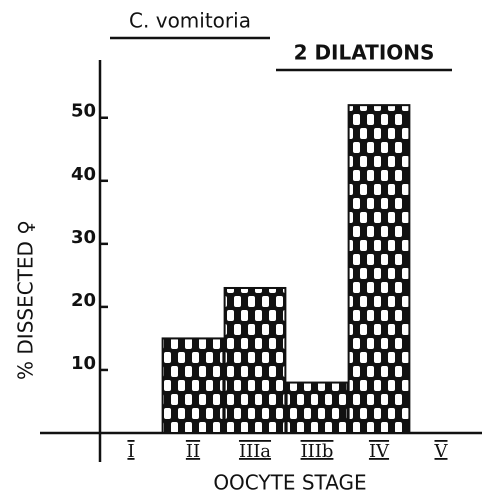 The image size is (489, 499). I want to click on x-tick-label: V, so click(441, 451).